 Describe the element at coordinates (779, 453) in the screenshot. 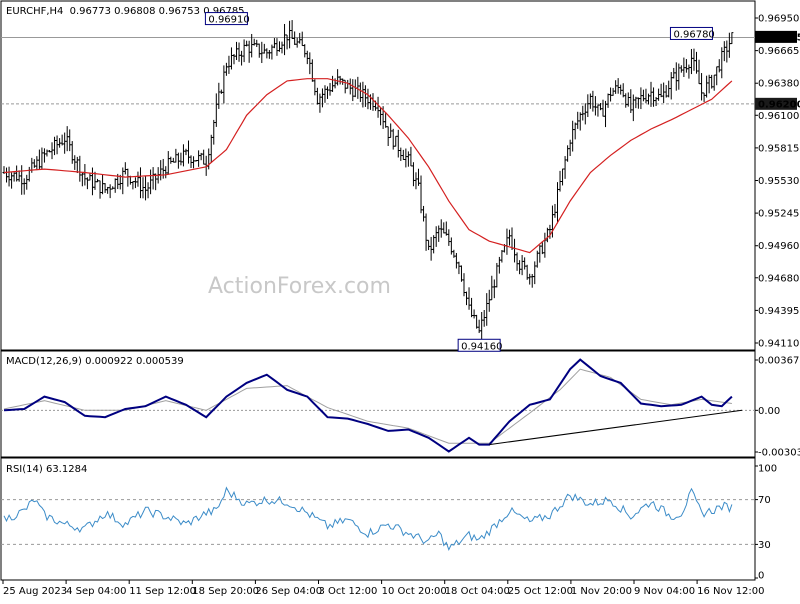

I see `macd-axis-label: -0.003038` at that location.